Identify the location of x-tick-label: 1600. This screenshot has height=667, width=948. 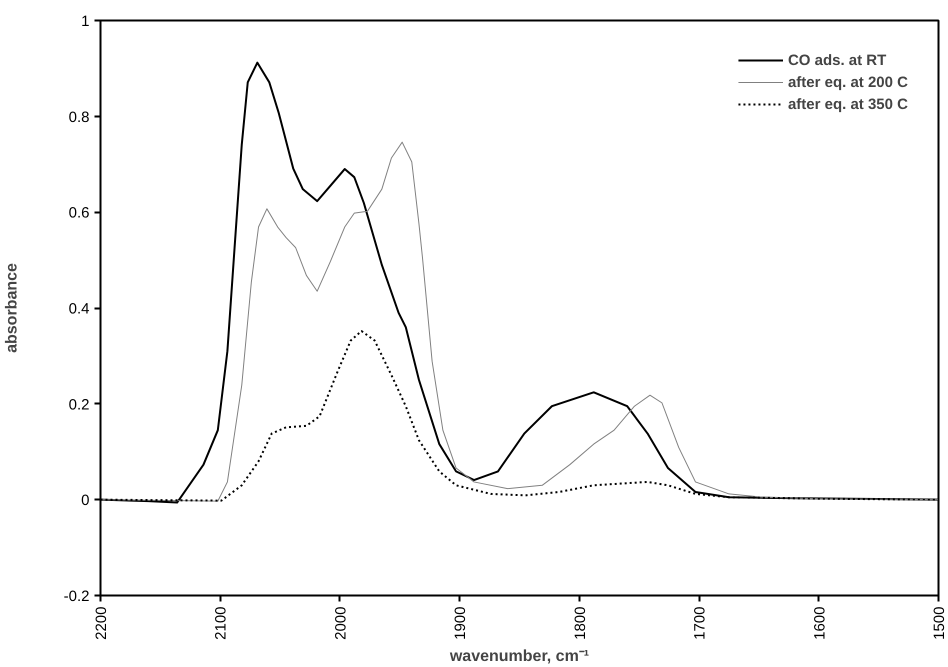
(819, 623).